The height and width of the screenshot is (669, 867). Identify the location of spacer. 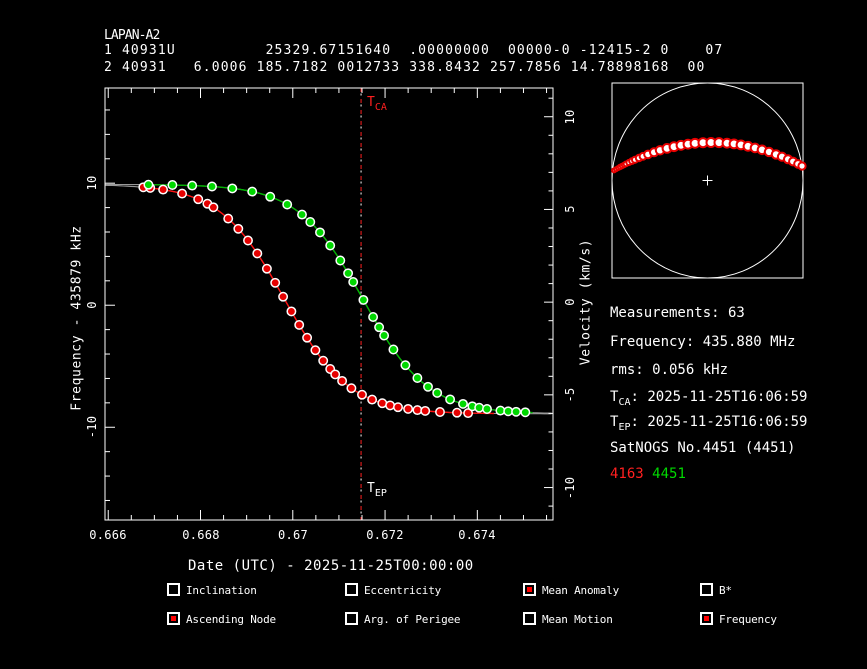
(648, 474).